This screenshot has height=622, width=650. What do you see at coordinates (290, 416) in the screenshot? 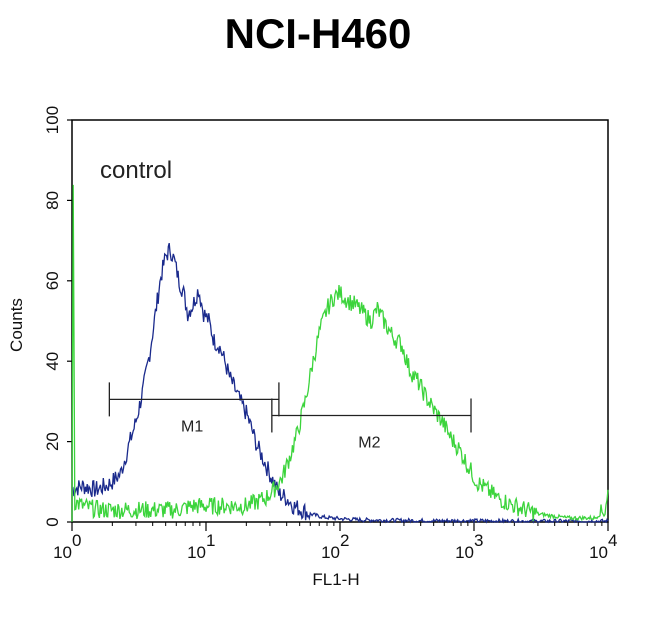
I see `gate-markers: M1 M2` at bounding box center [290, 416].